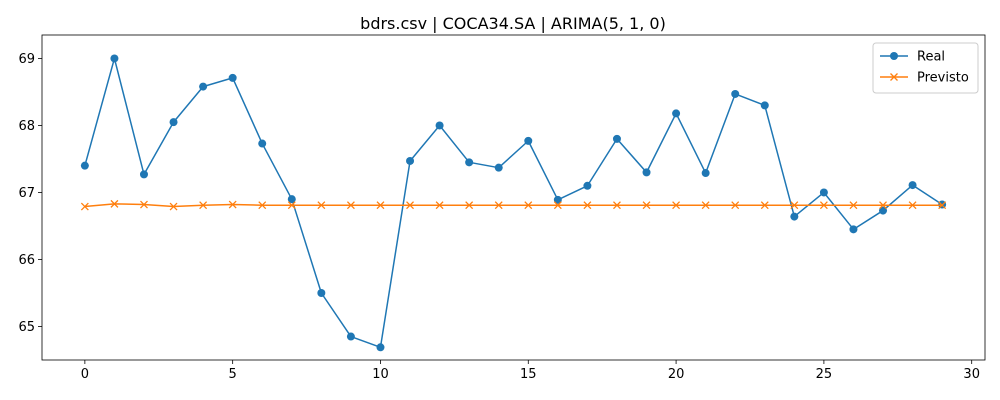  What do you see at coordinates (925, 68) in the screenshot?
I see `legend: Real Previsto` at bounding box center [925, 68].